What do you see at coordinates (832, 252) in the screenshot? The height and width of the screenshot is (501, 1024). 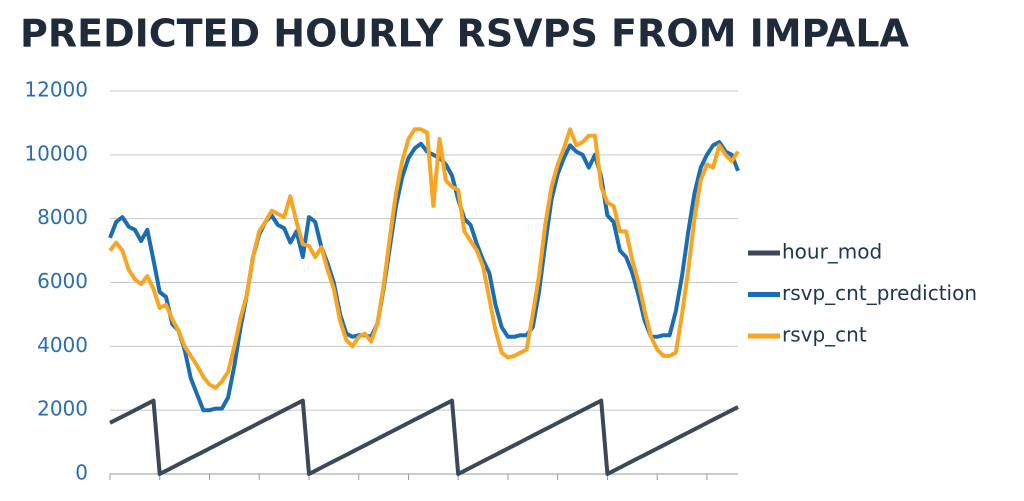 I see `legend-label: hour_mod` at bounding box center [832, 252].